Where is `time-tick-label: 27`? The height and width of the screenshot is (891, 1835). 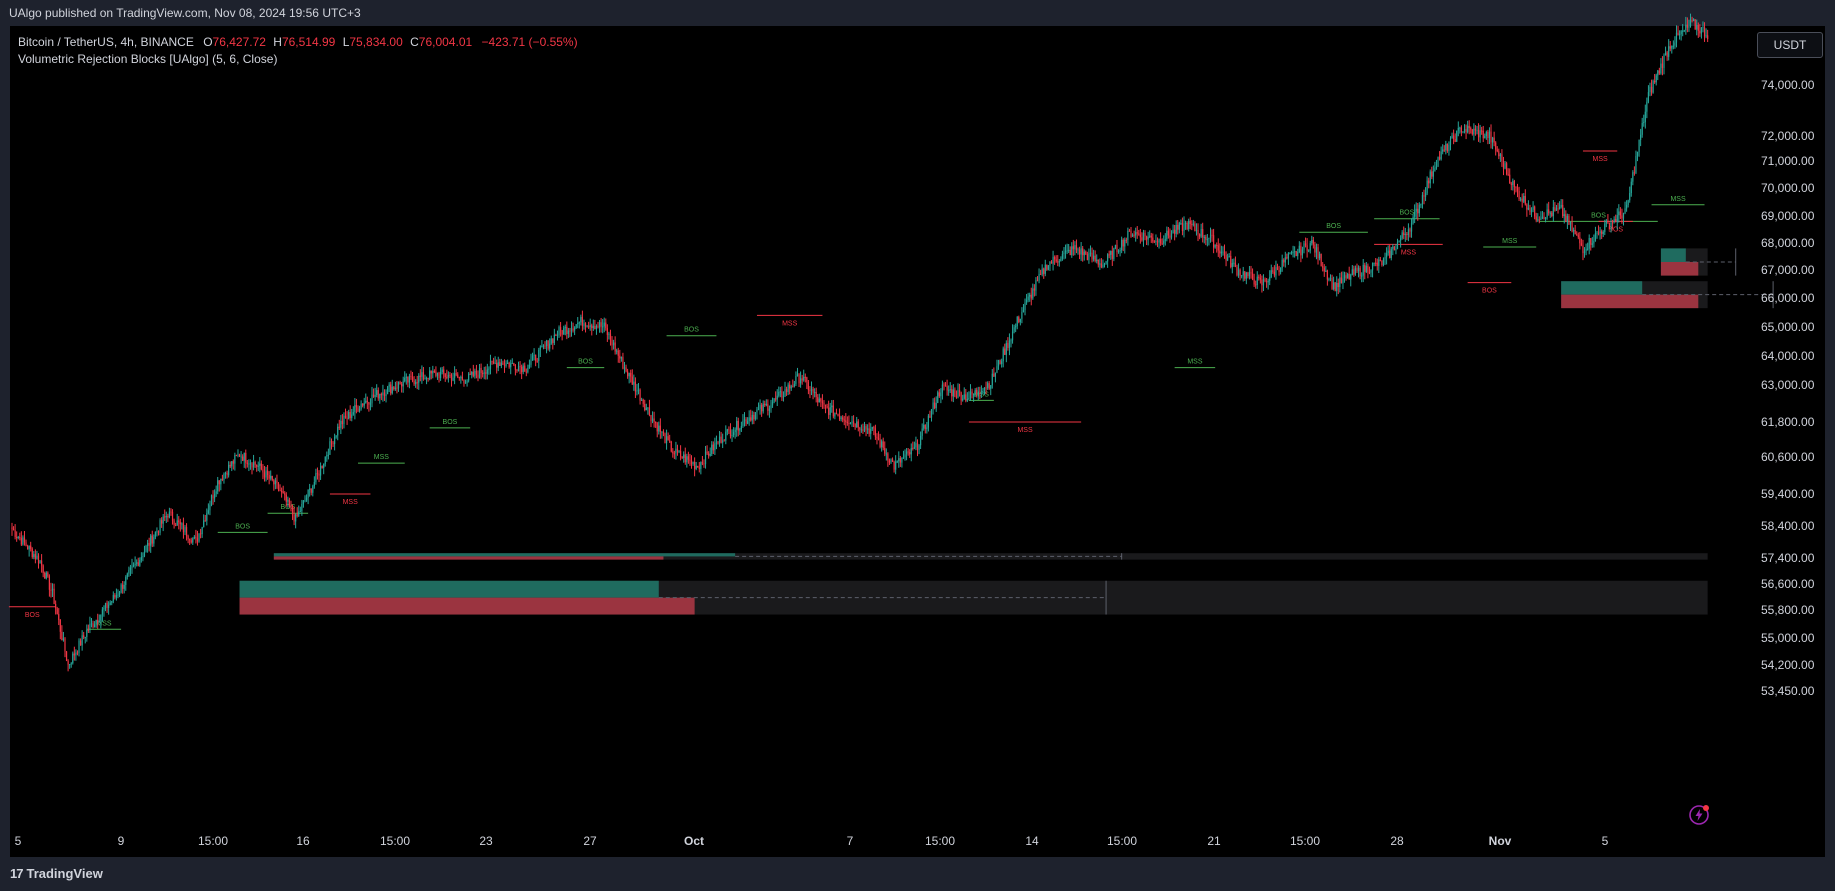
time-tick-label: 27 is located at coordinates (590, 841).